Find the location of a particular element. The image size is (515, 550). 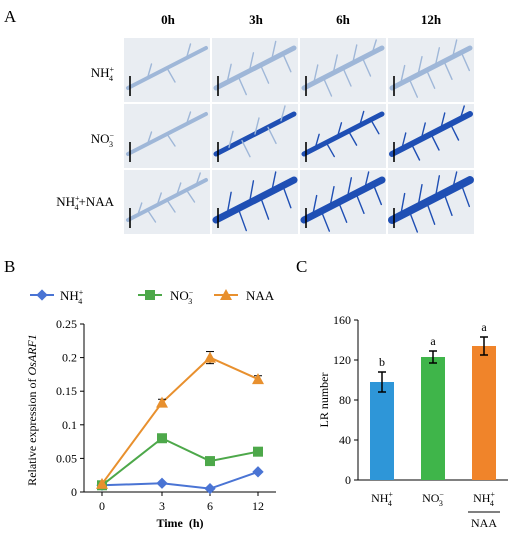

panel-letter-b: B is located at coordinates (9, 266).